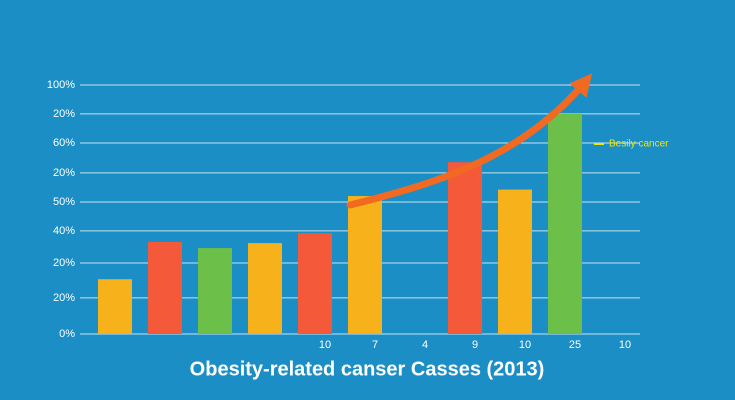 This screenshot has width=735, height=400. What do you see at coordinates (64, 231) in the screenshot?
I see `y-tick-label: 40%` at bounding box center [64, 231].